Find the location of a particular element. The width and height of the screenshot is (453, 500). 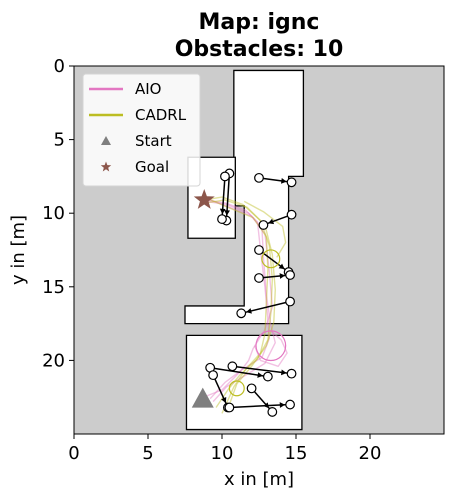

x-tick-label-5: 5 is located at coordinates (147, 453).